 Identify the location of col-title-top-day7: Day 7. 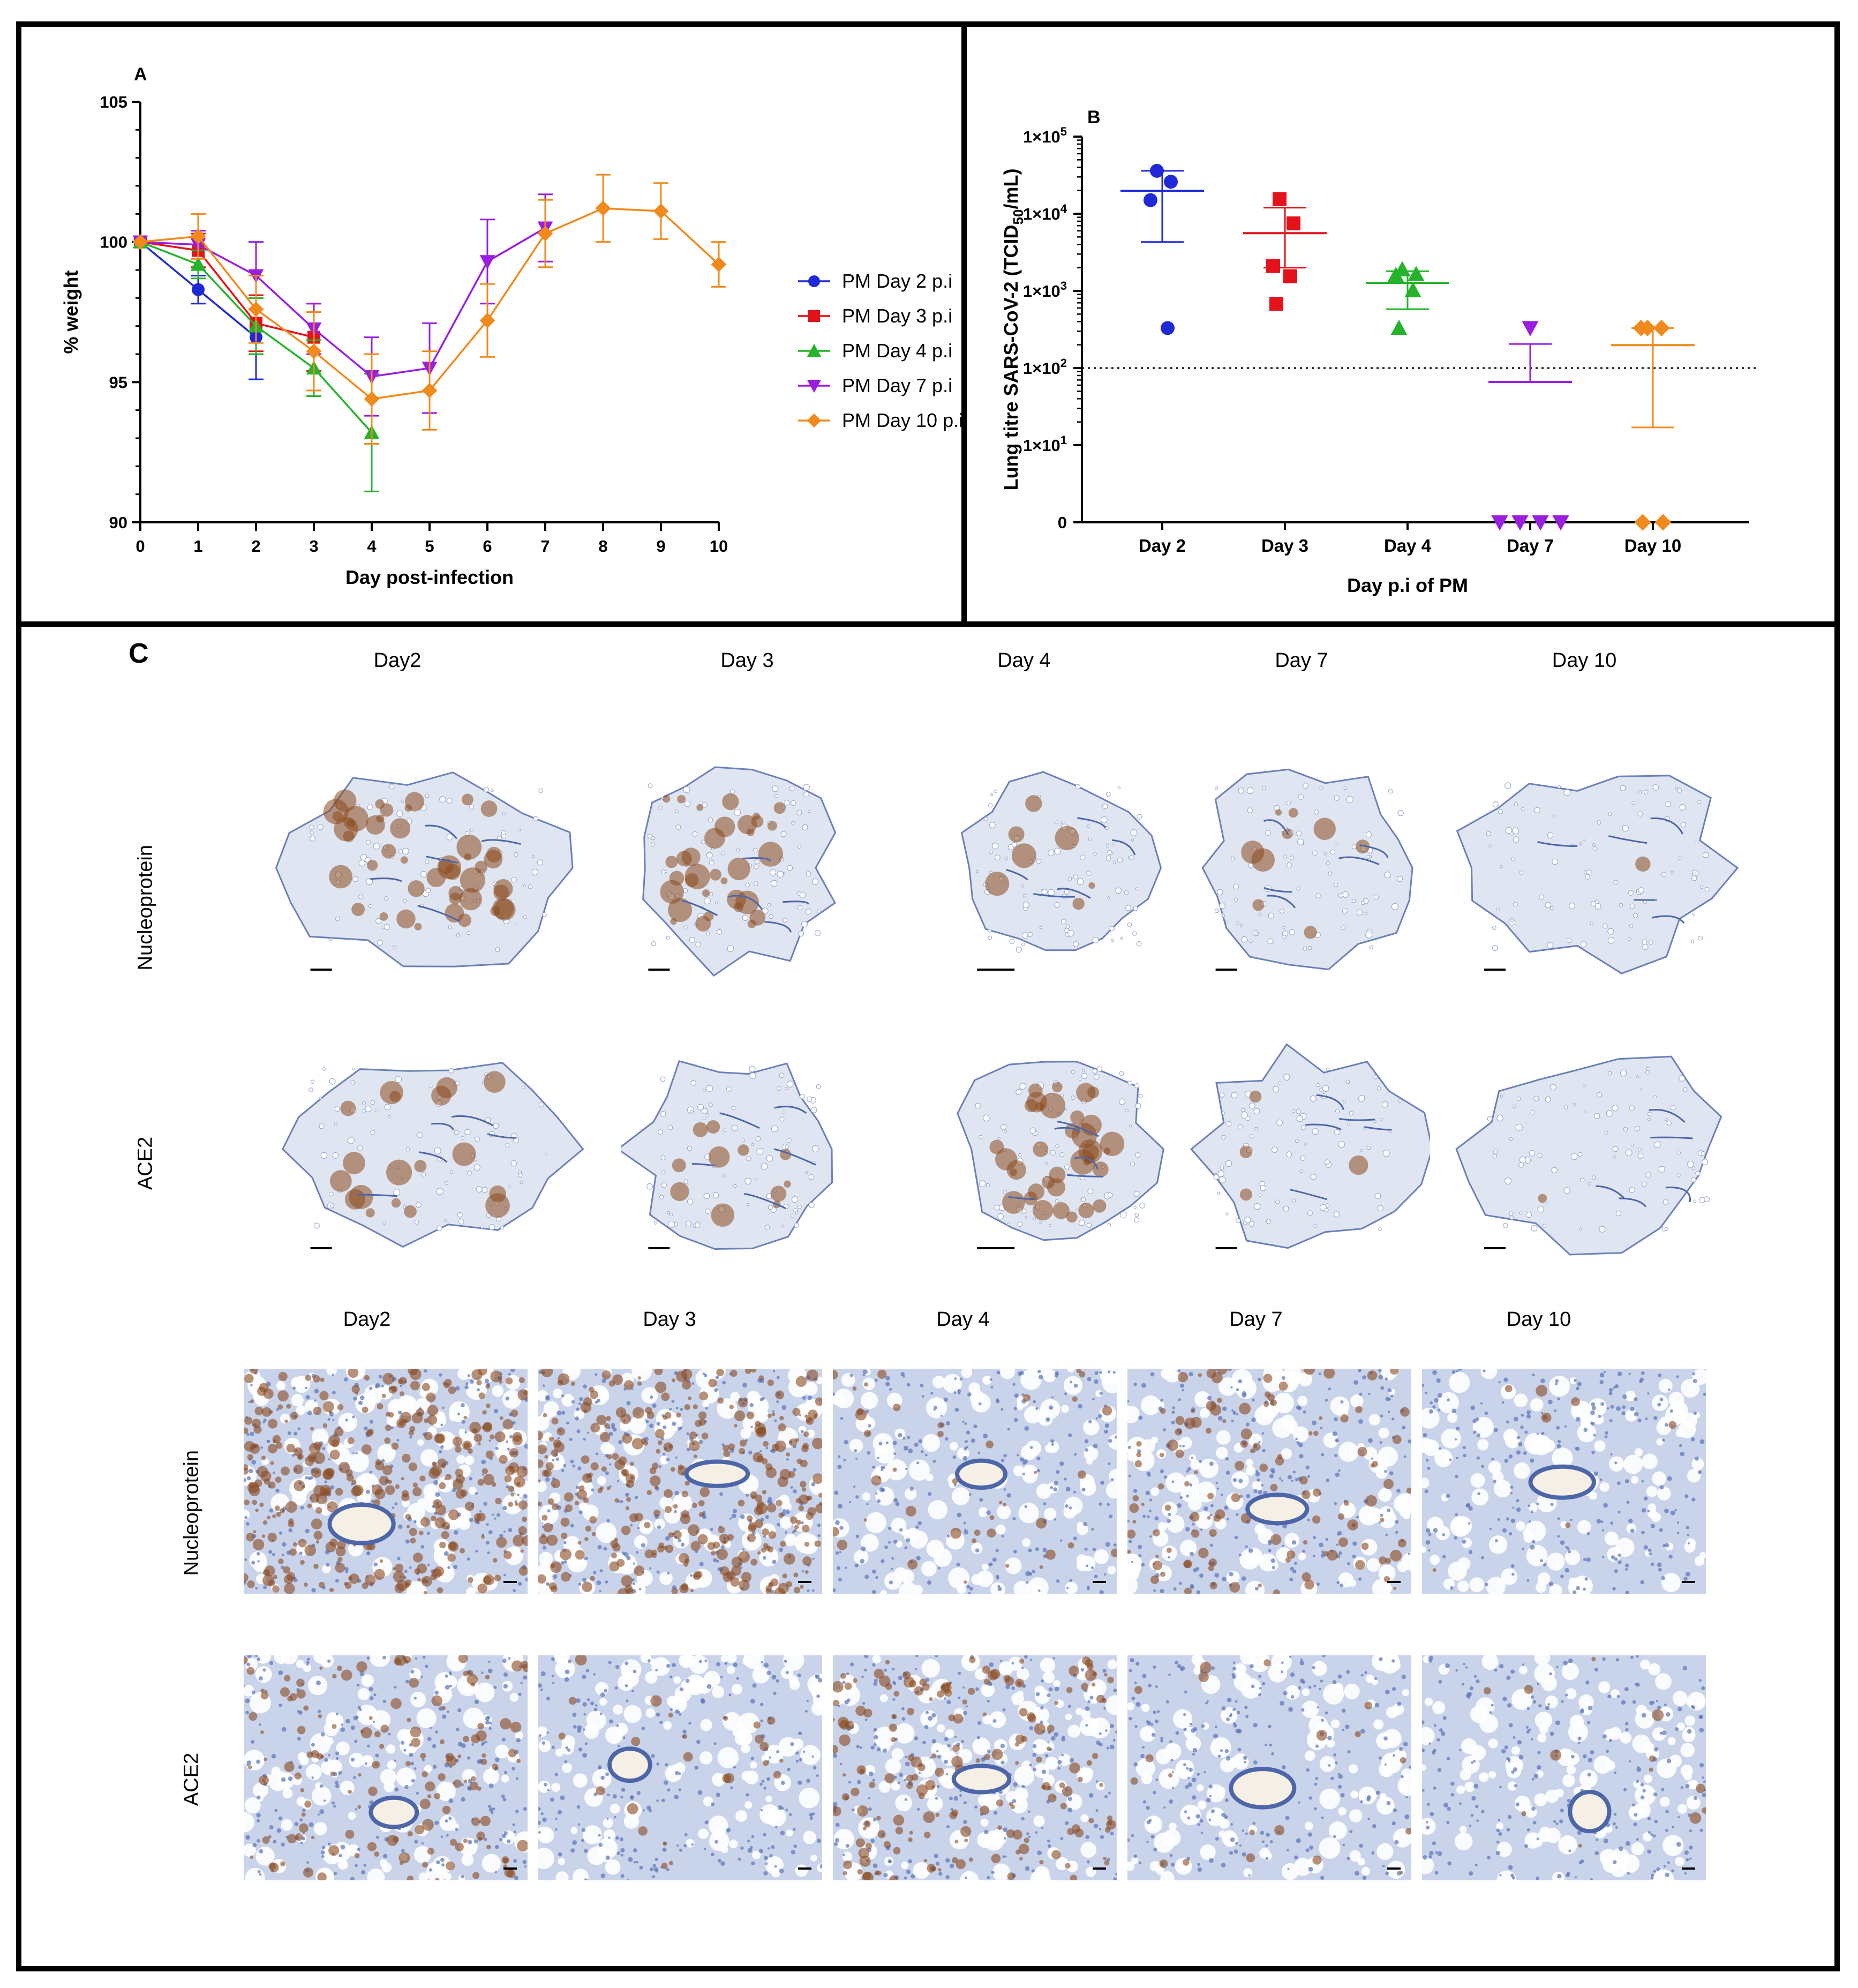
(1302, 660).